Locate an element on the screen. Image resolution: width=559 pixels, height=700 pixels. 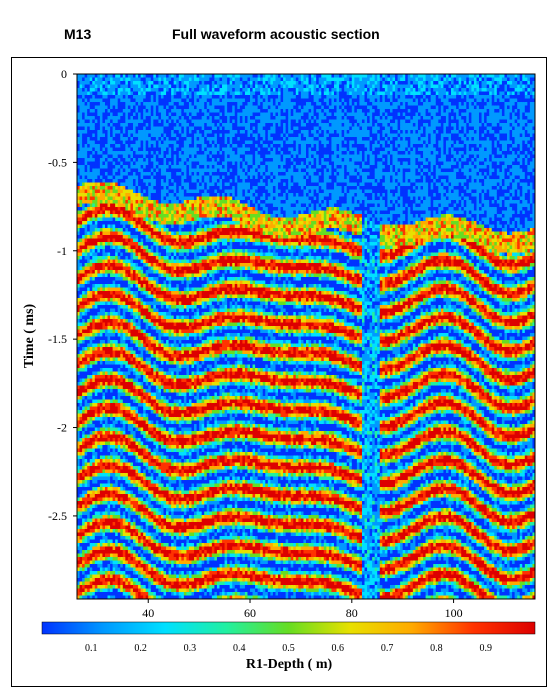
colorbar is located at coordinates (288, 628).